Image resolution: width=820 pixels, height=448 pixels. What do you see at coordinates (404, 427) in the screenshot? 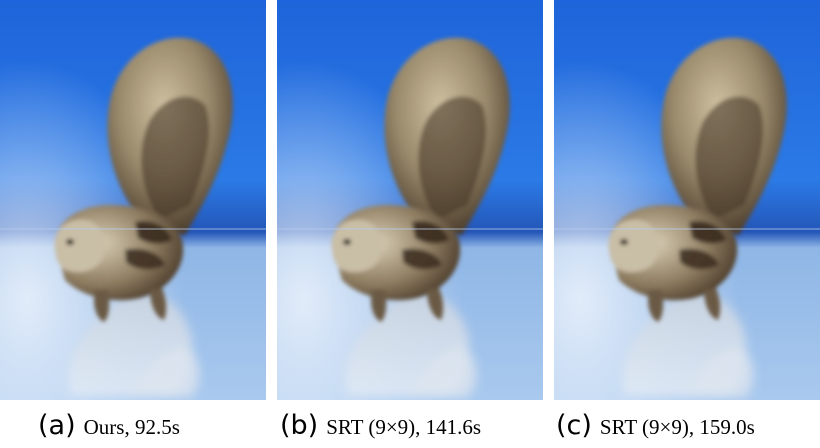
I see `caption-text: SRT (9×9), 141.6s` at bounding box center [404, 427].